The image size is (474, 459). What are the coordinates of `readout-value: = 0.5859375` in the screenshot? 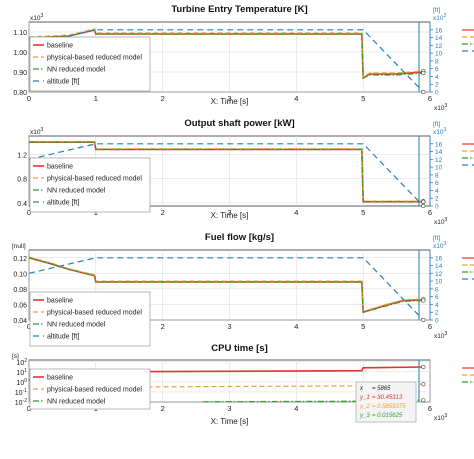 It's located at (389, 407).